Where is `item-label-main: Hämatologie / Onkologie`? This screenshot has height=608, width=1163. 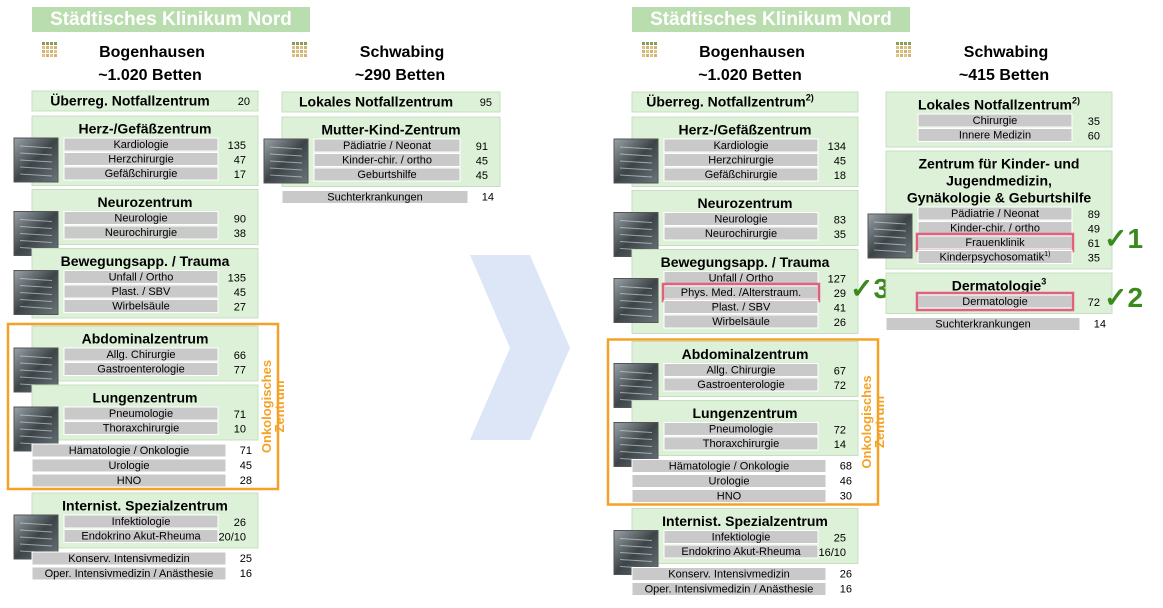
item-label-main: Hämatologie / Onkologie is located at coordinates (129, 451).